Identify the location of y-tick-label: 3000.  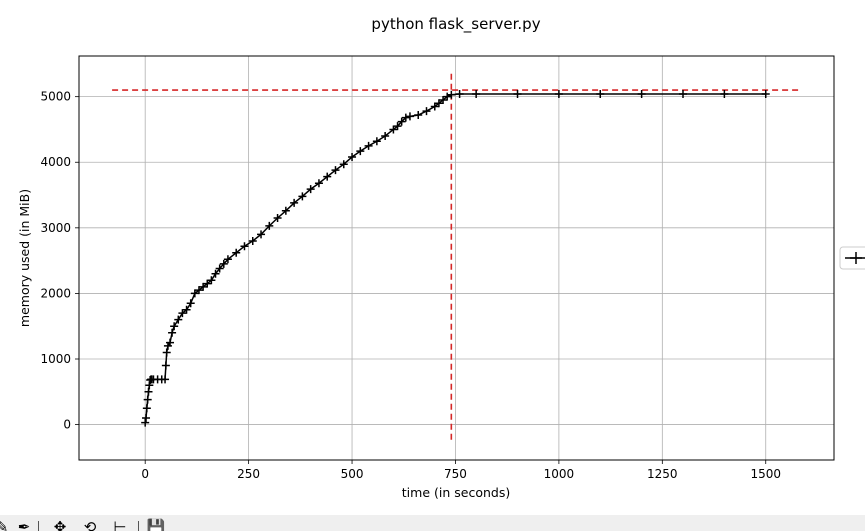
(55, 228).